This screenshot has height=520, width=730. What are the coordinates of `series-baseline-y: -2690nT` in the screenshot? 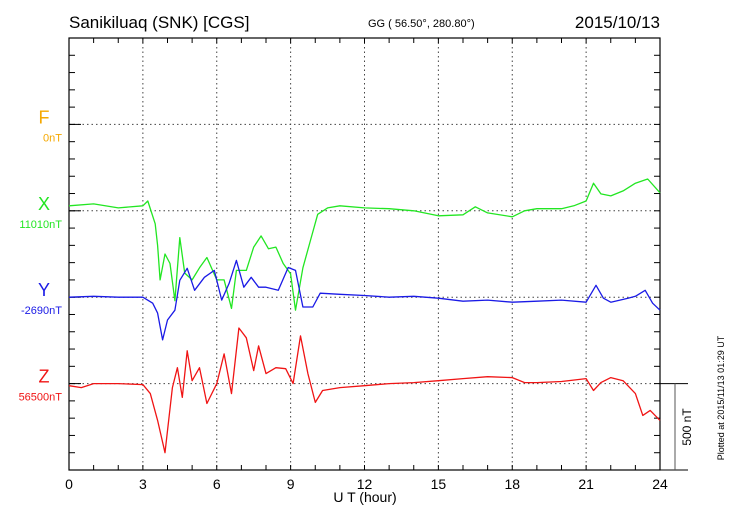 It's located at (41, 311).